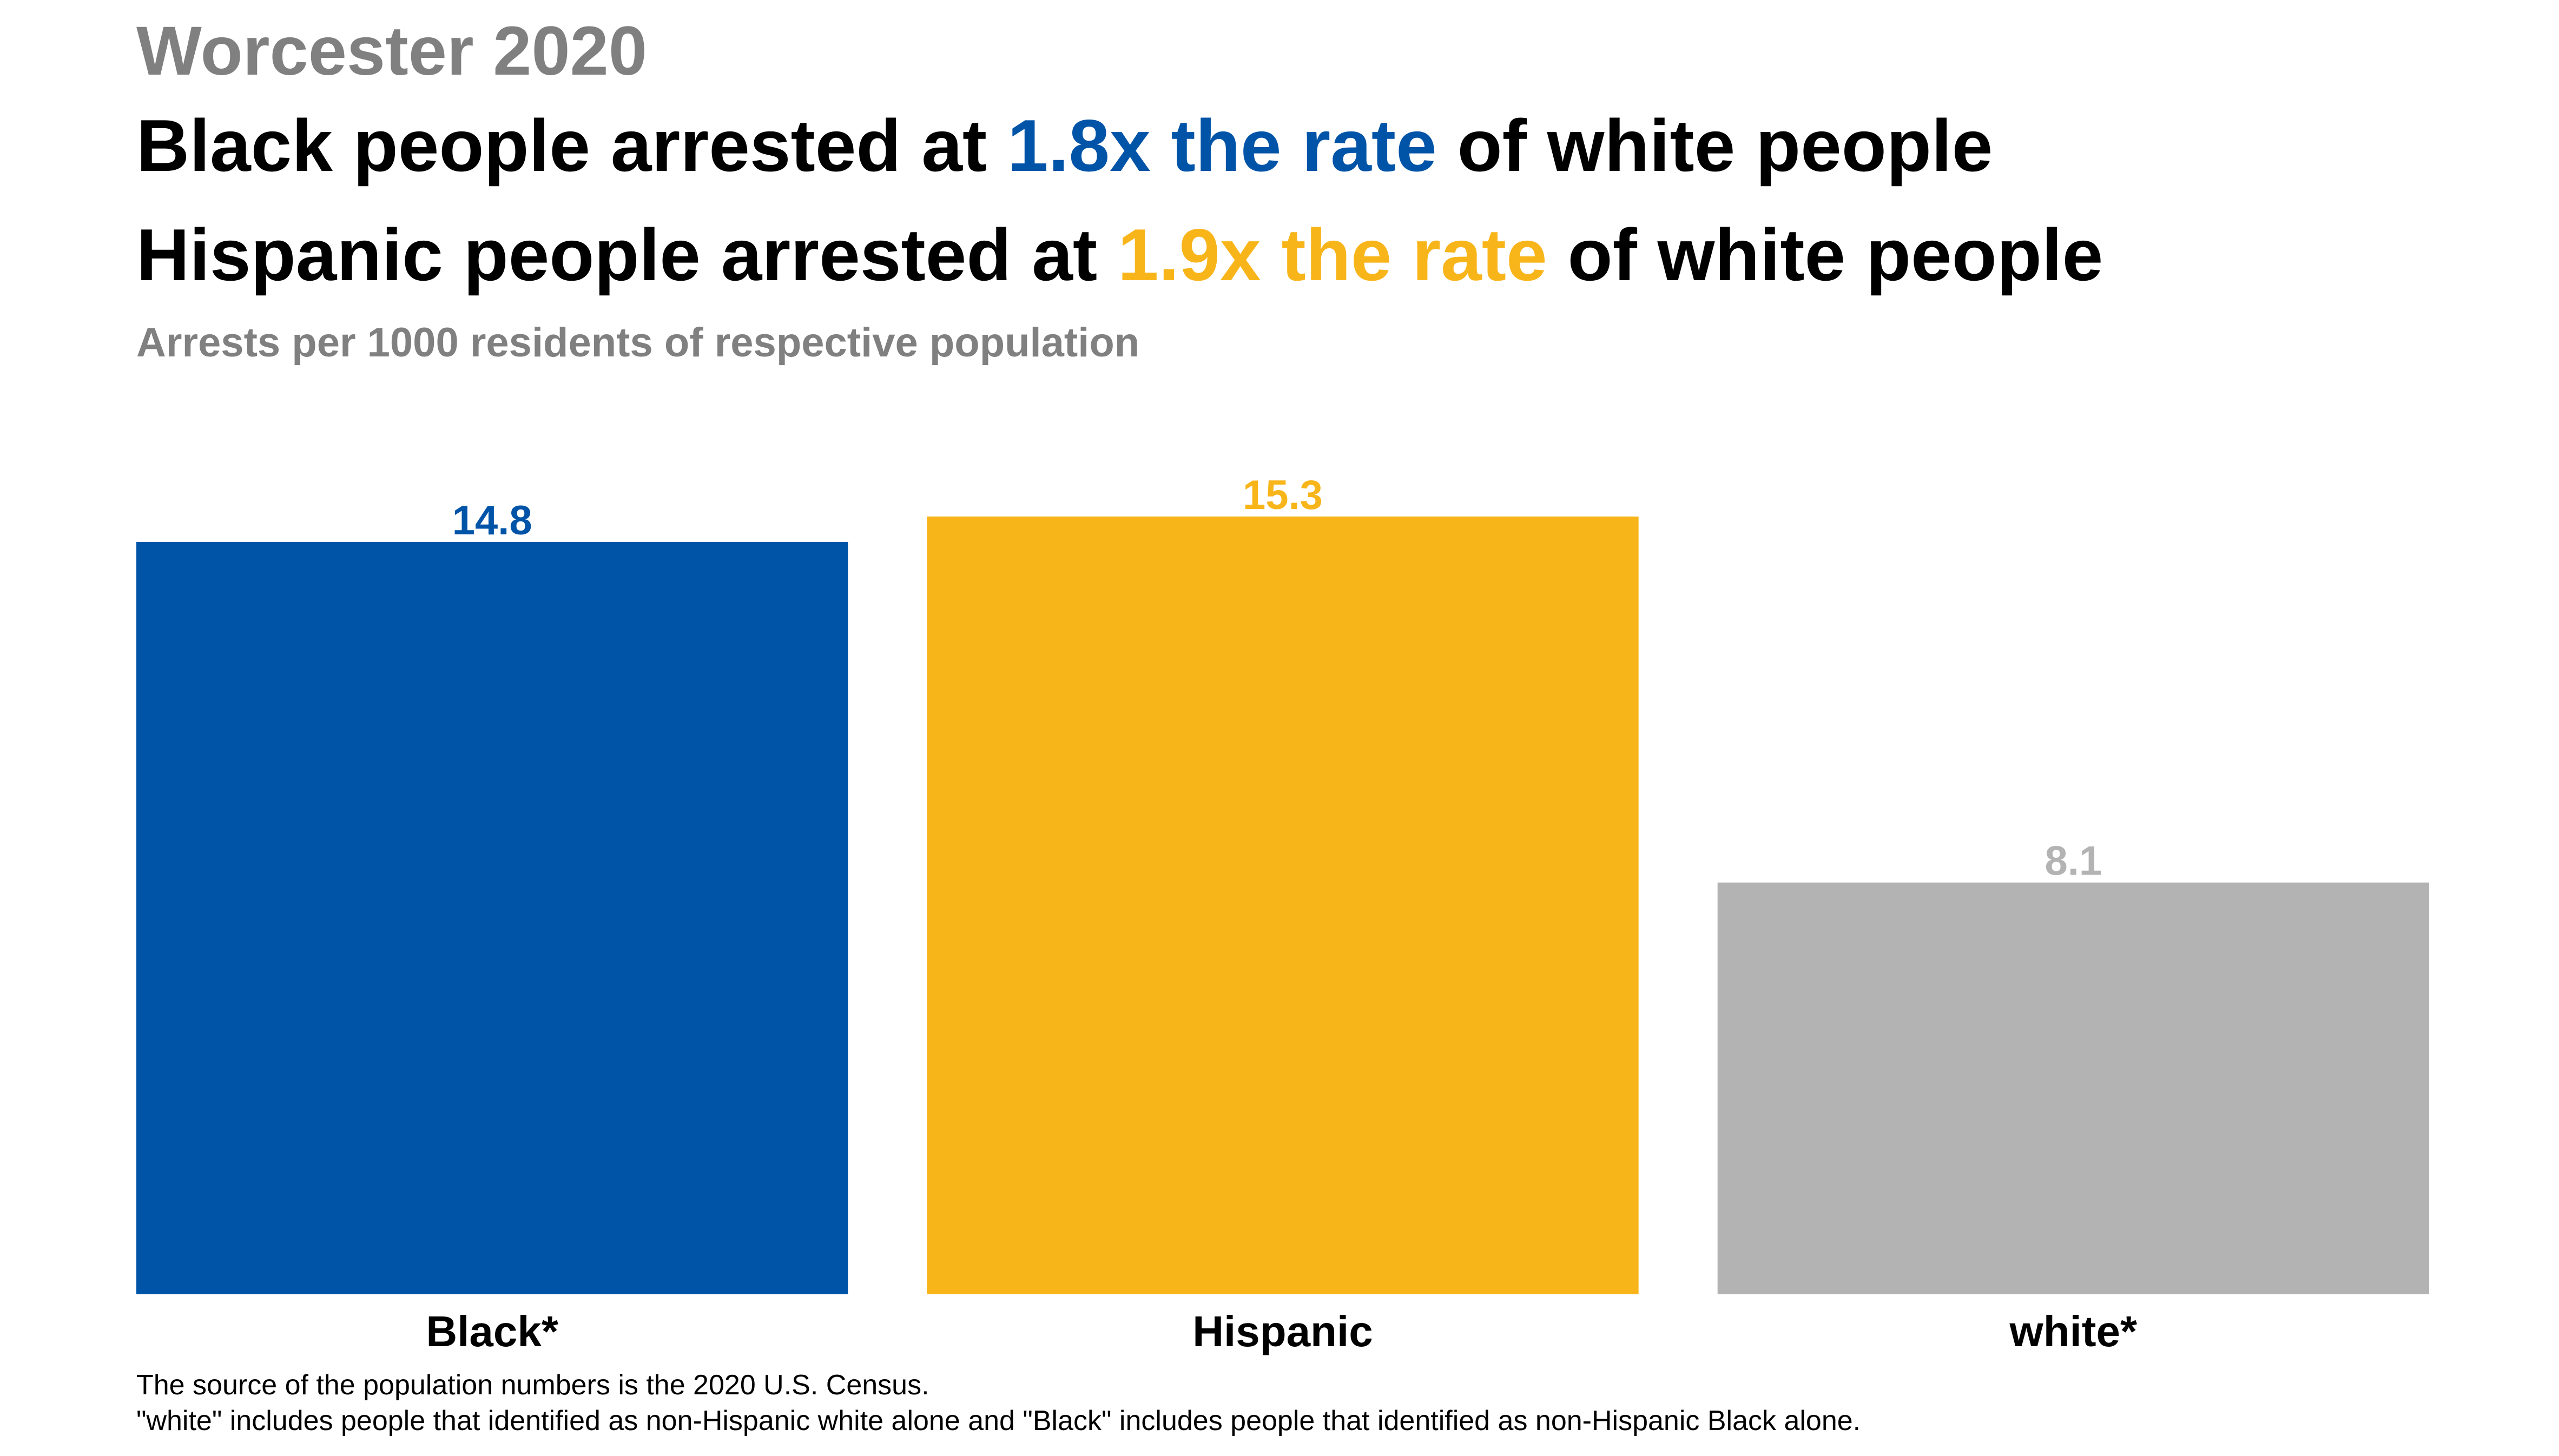 The height and width of the screenshot is (1456, 2559). Describe the element at coordinates (1282, 1331) in the screenshot. I see `category-label-hispanic: Hispanic` at that location.